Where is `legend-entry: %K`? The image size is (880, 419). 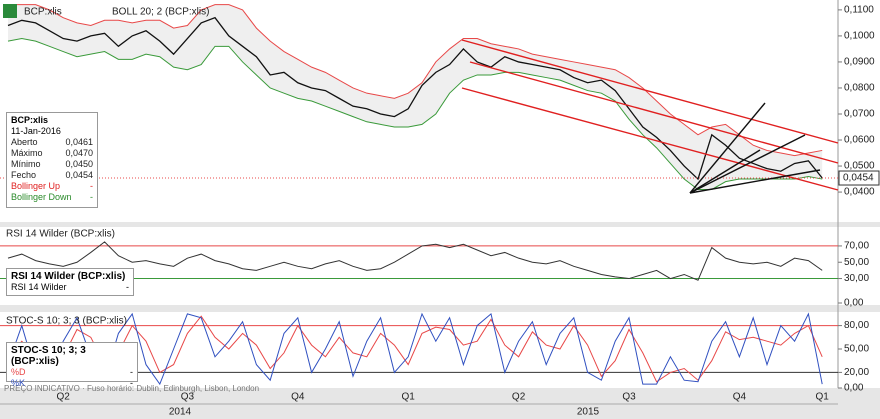 legend-entry: %K is located at coordinates (18, 383).